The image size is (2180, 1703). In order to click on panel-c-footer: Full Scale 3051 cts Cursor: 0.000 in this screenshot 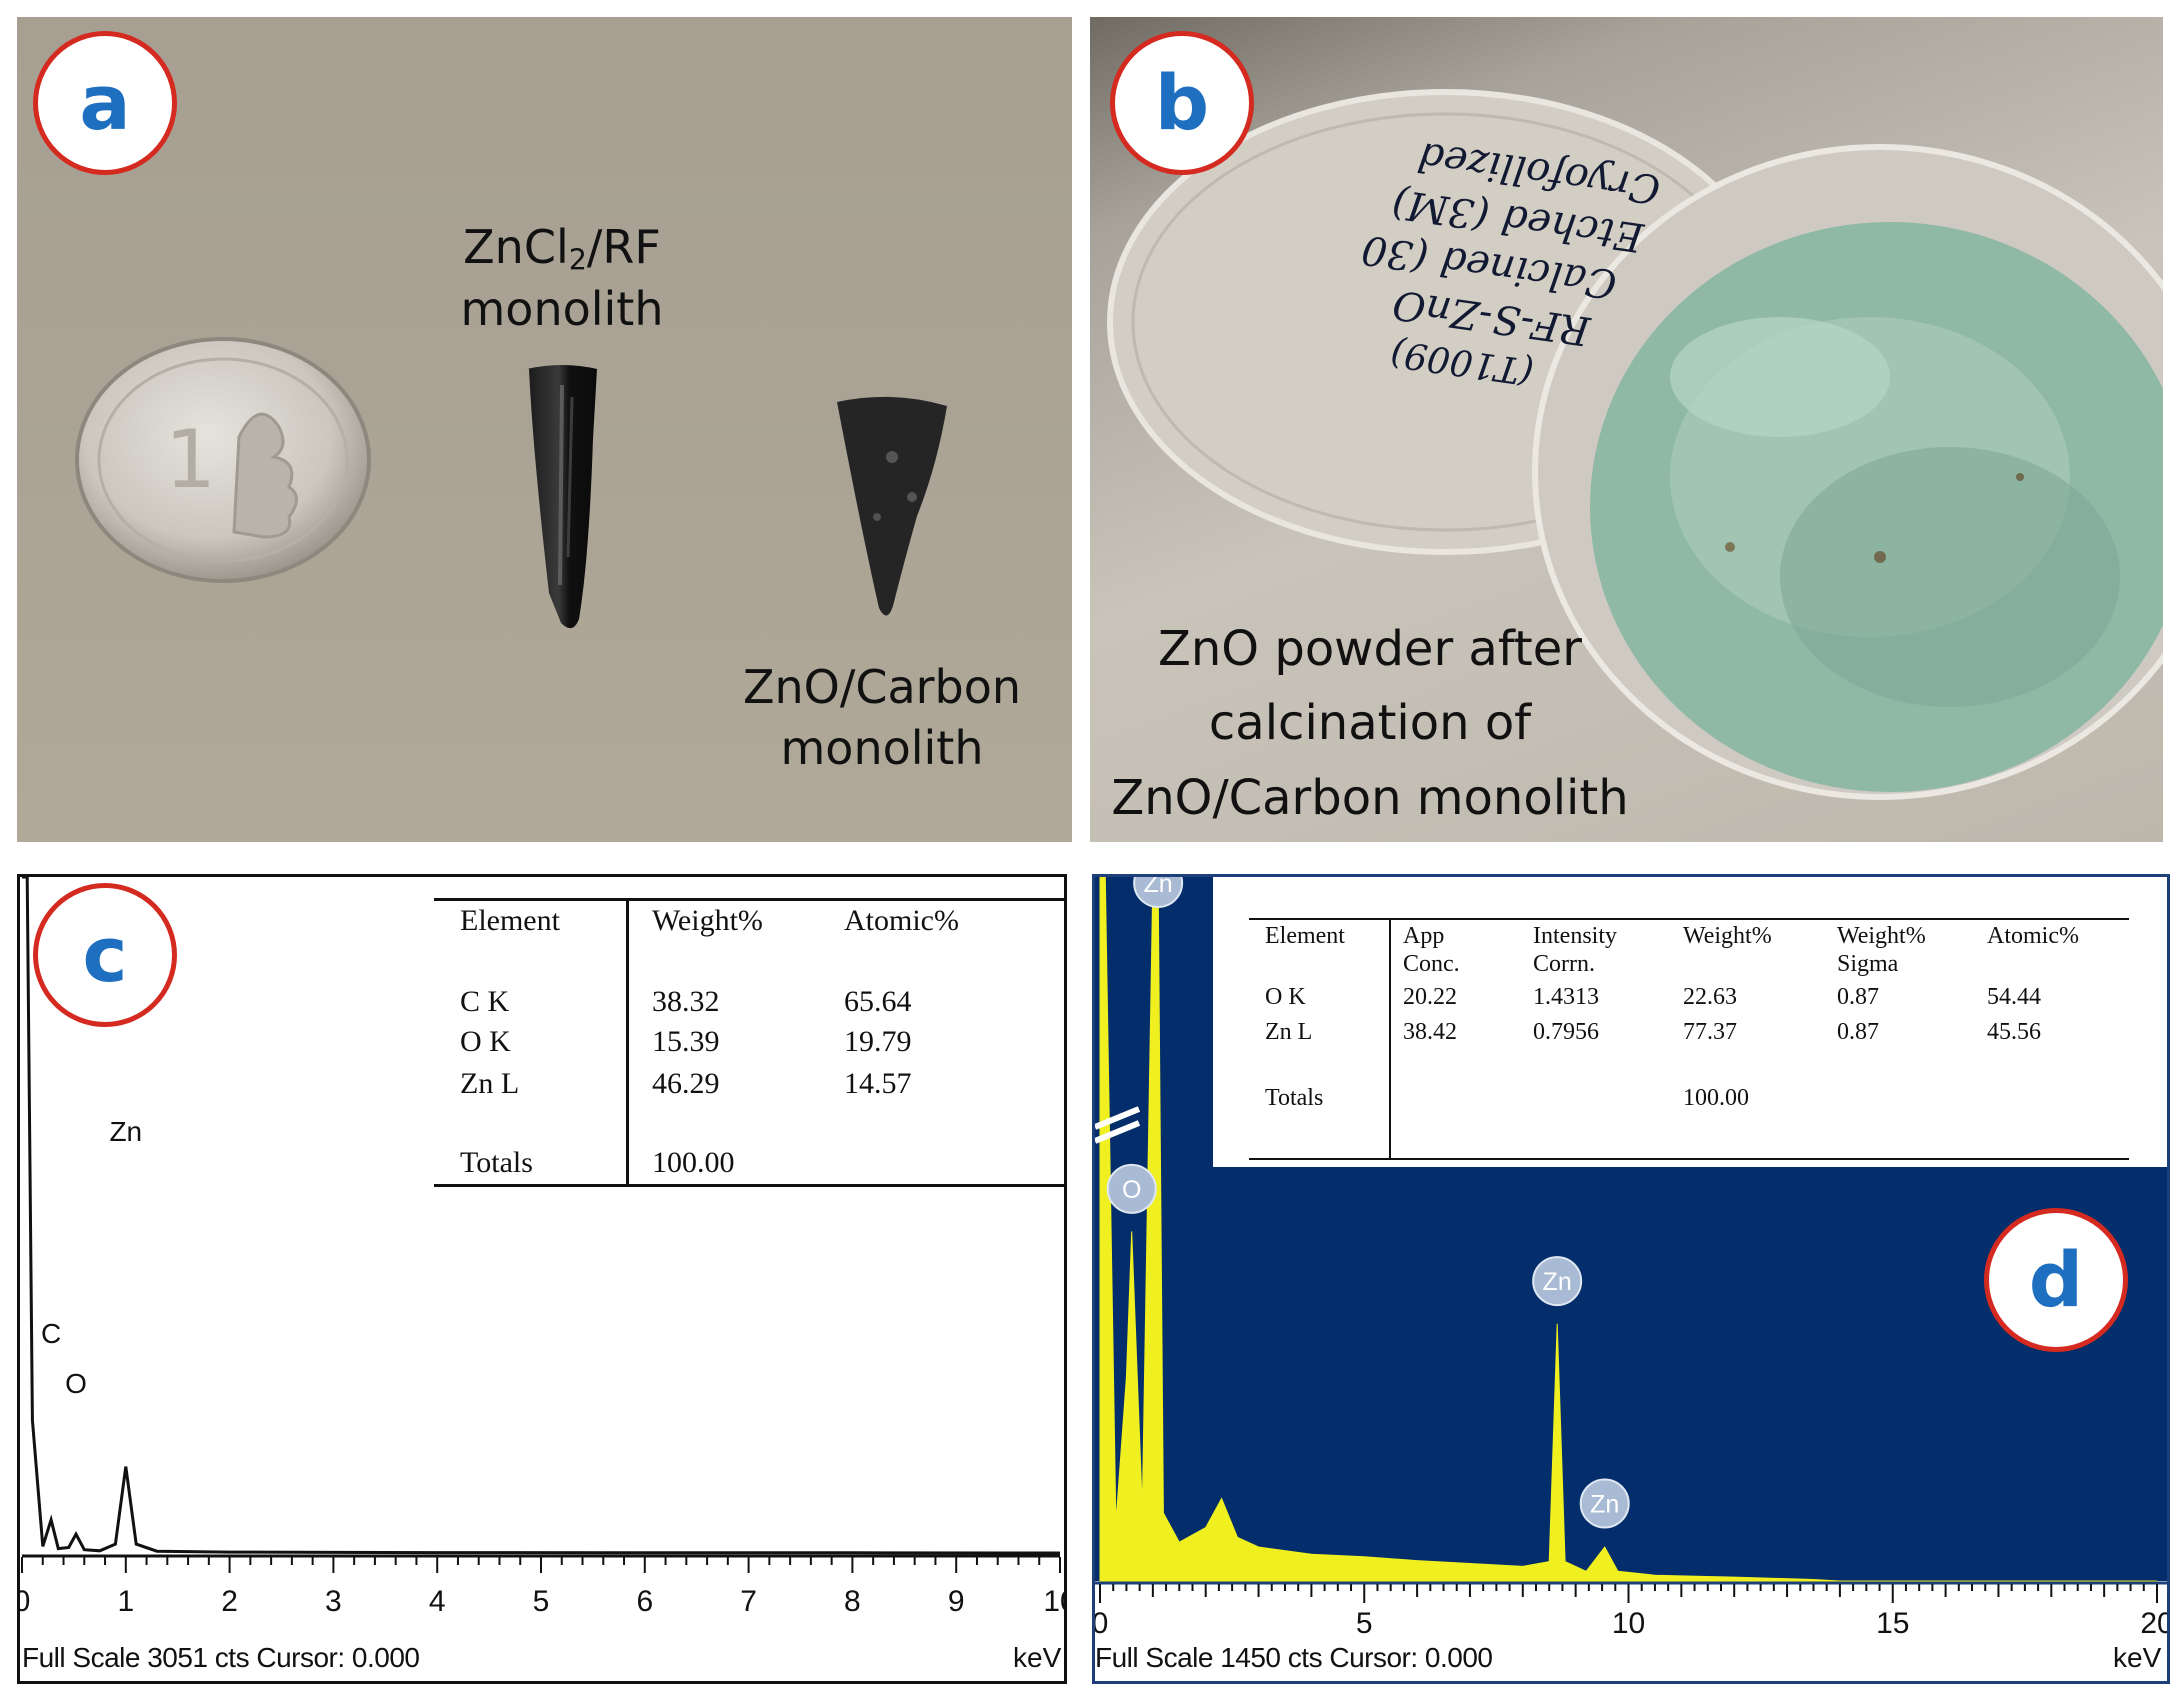, I will do `click(221, 1657)`.